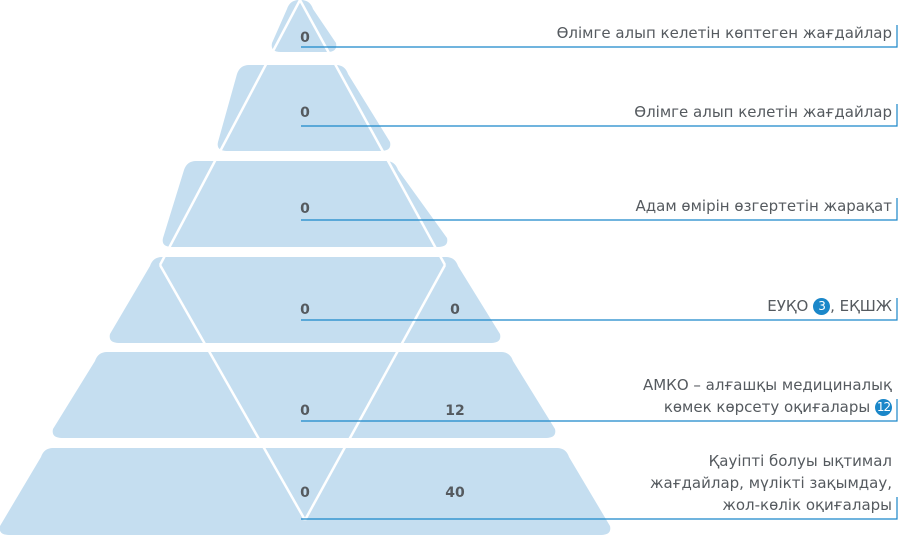 The image size is (900, 535). Describe the element at coordinates (883, 407) in the screenshot. I see `footnote-badge: 12` at that location.